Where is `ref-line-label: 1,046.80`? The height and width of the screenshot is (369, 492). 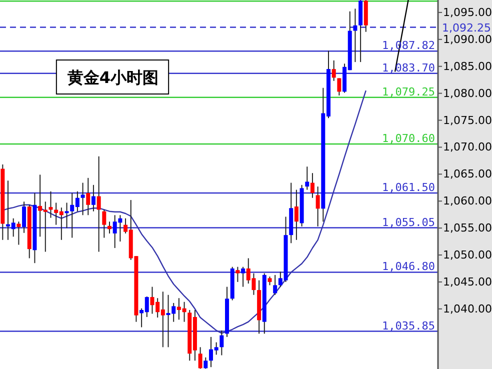
ref-line-label: 1,046.80 is located at coordinates (408, 267).